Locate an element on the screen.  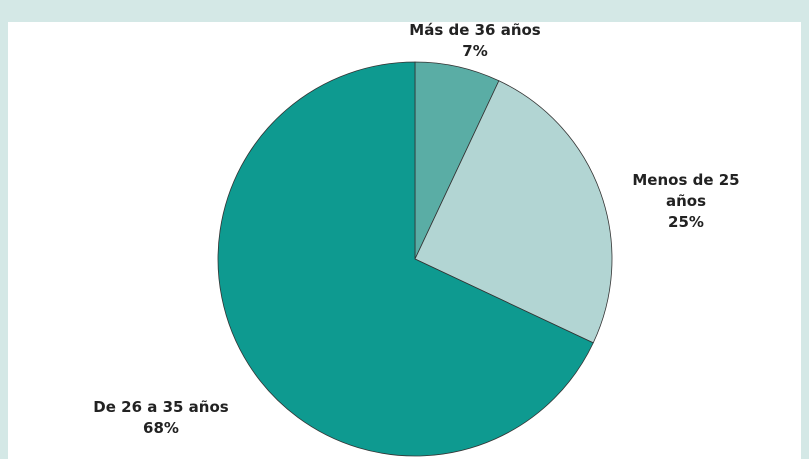
value-label: 25% is located at coordinates (686, 222).